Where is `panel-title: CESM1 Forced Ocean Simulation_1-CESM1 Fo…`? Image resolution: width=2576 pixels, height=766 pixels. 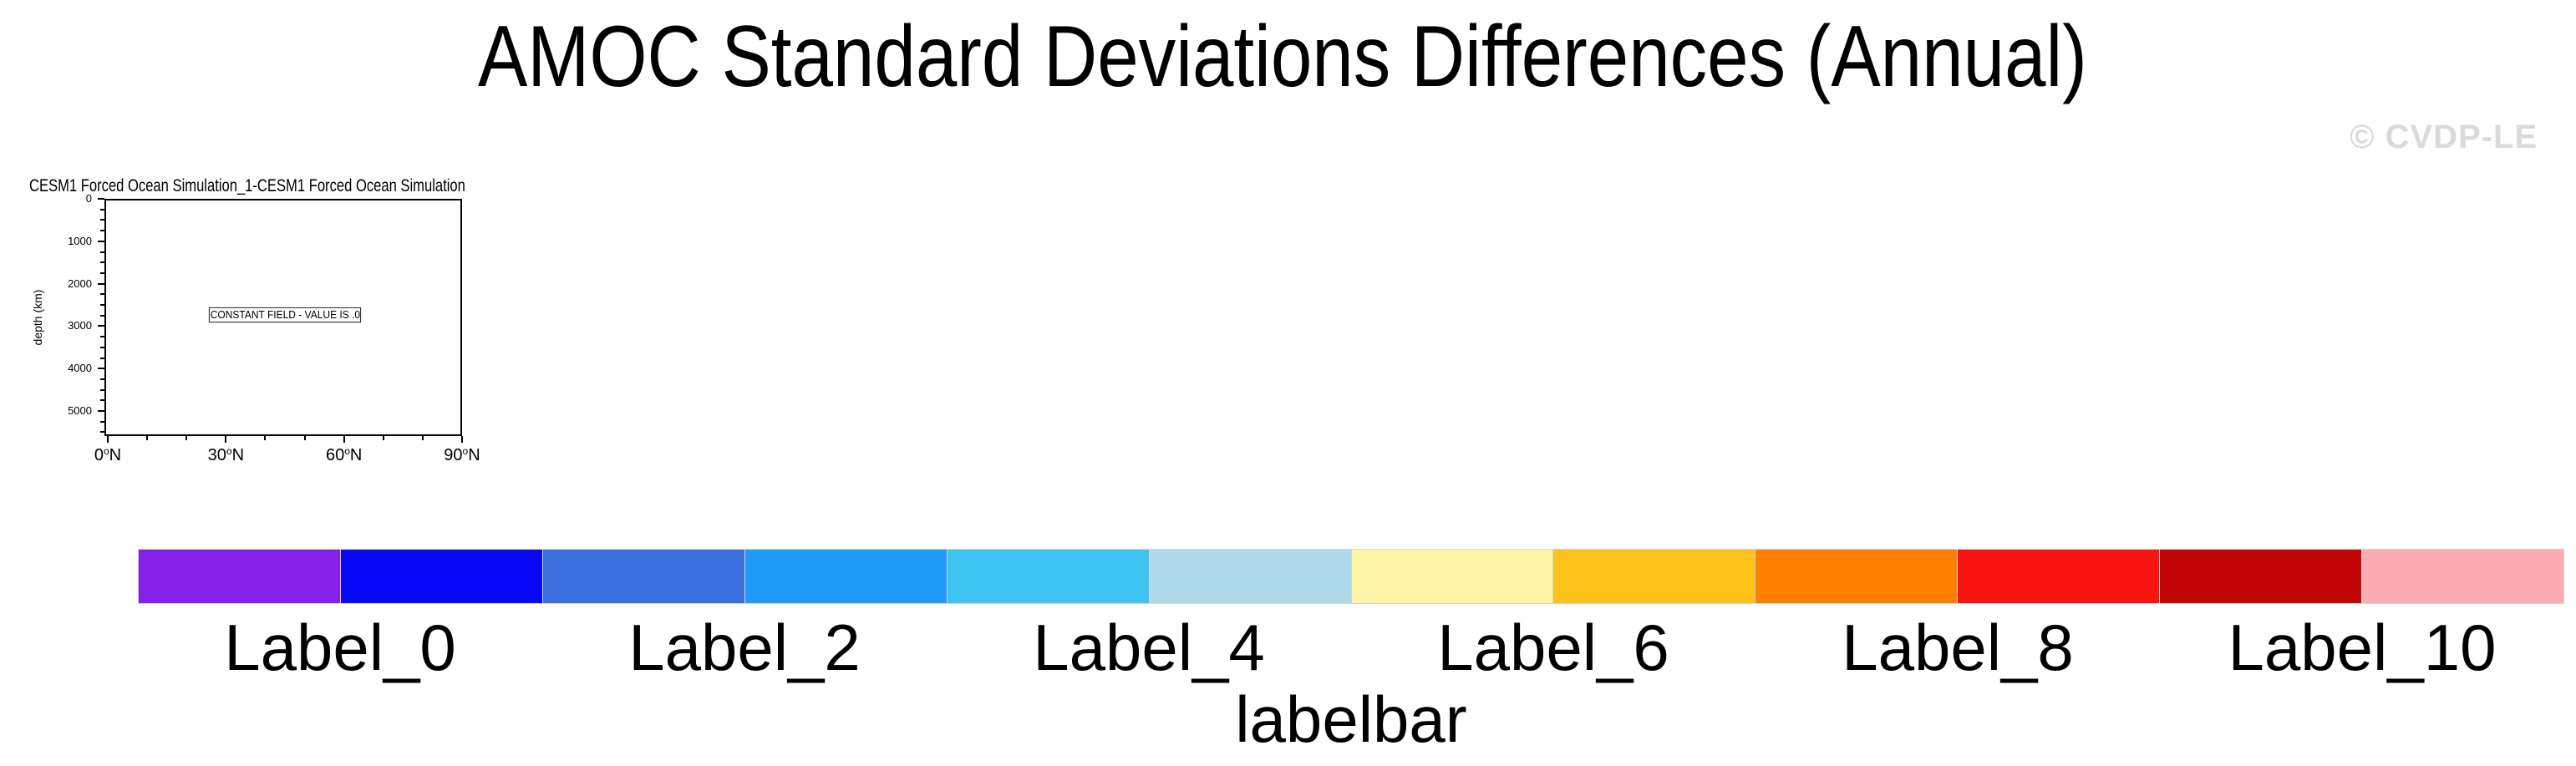 panel-title: CESM1 Forced Ocean Simulation_1-CESM1 Fo… is located at coordinates (247, 186).